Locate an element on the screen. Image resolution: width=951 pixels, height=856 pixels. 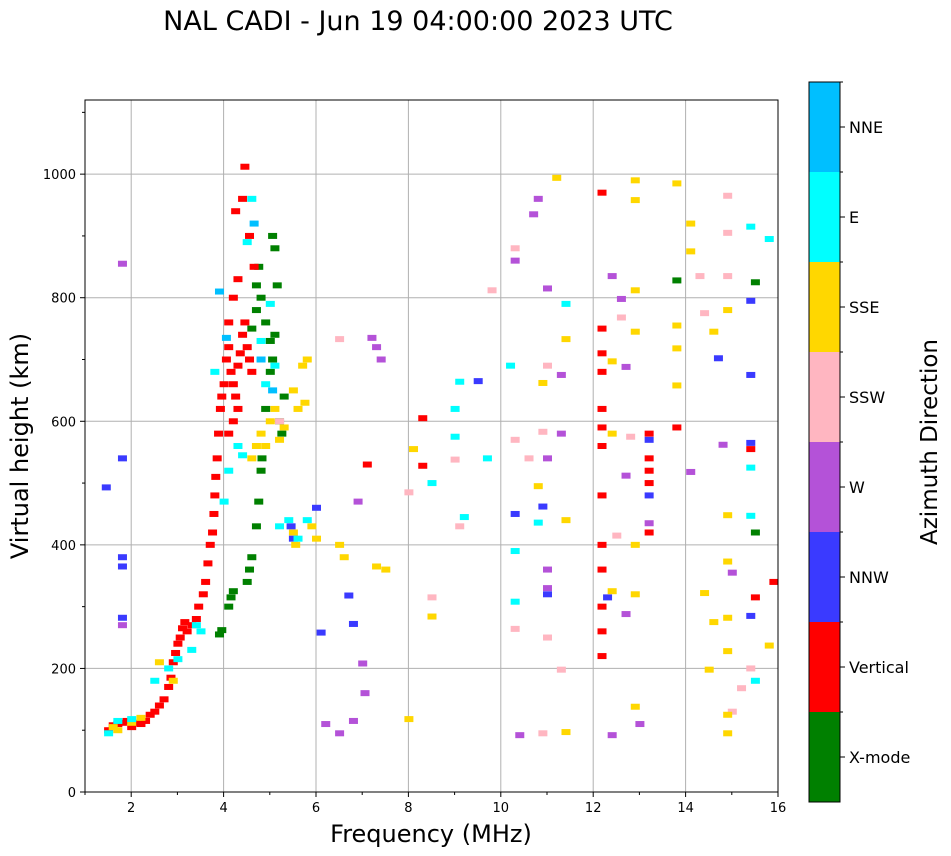
x-tick-label: 10 is located at coordinates (501, 808).